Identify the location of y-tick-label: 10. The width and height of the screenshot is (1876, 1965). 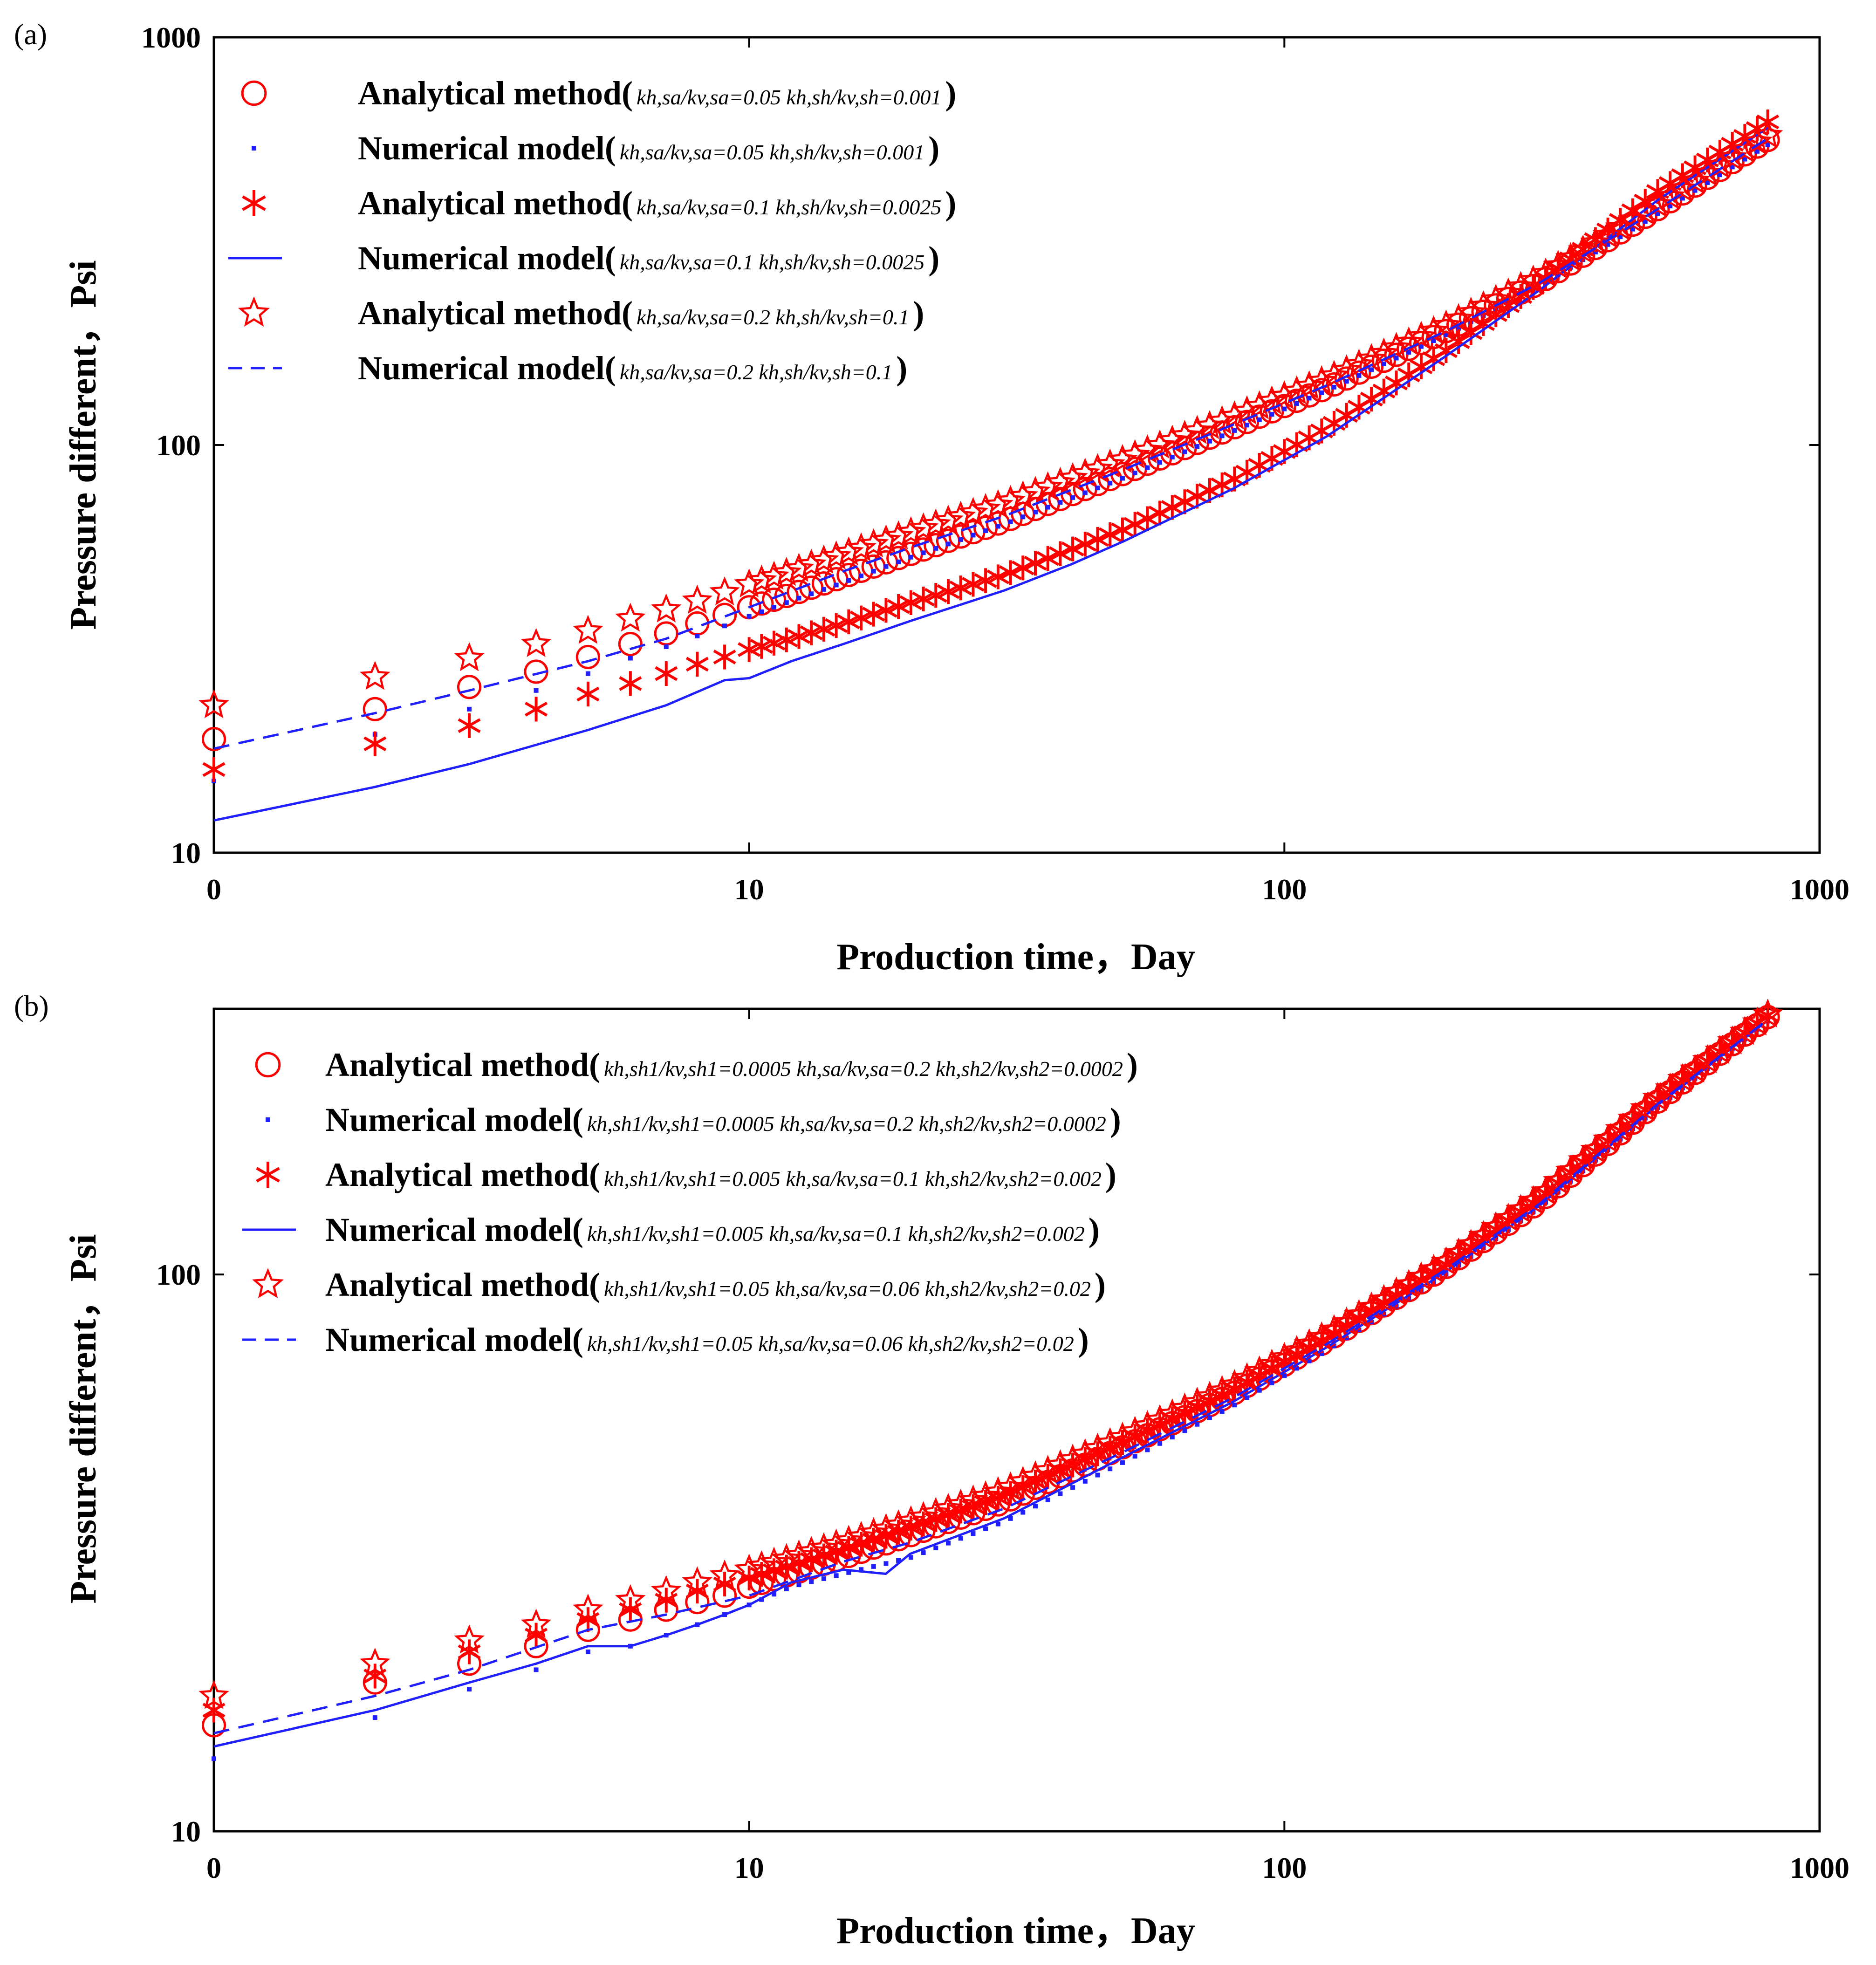
(186, 1831).